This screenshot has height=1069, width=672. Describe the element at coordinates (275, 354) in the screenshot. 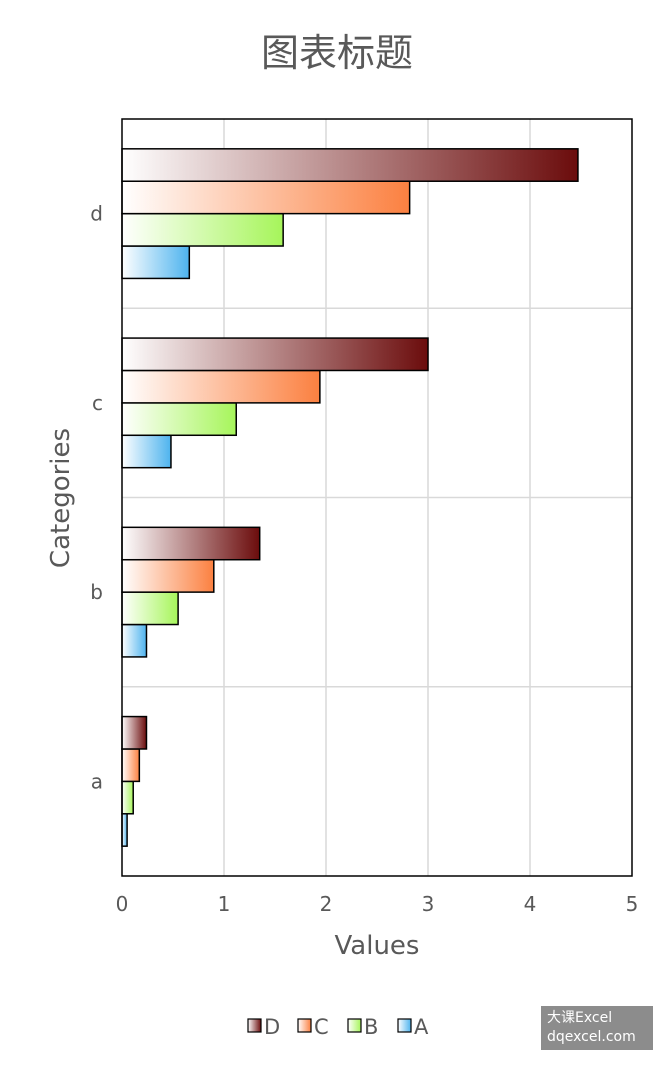

I see `bar-D-c` at that location.